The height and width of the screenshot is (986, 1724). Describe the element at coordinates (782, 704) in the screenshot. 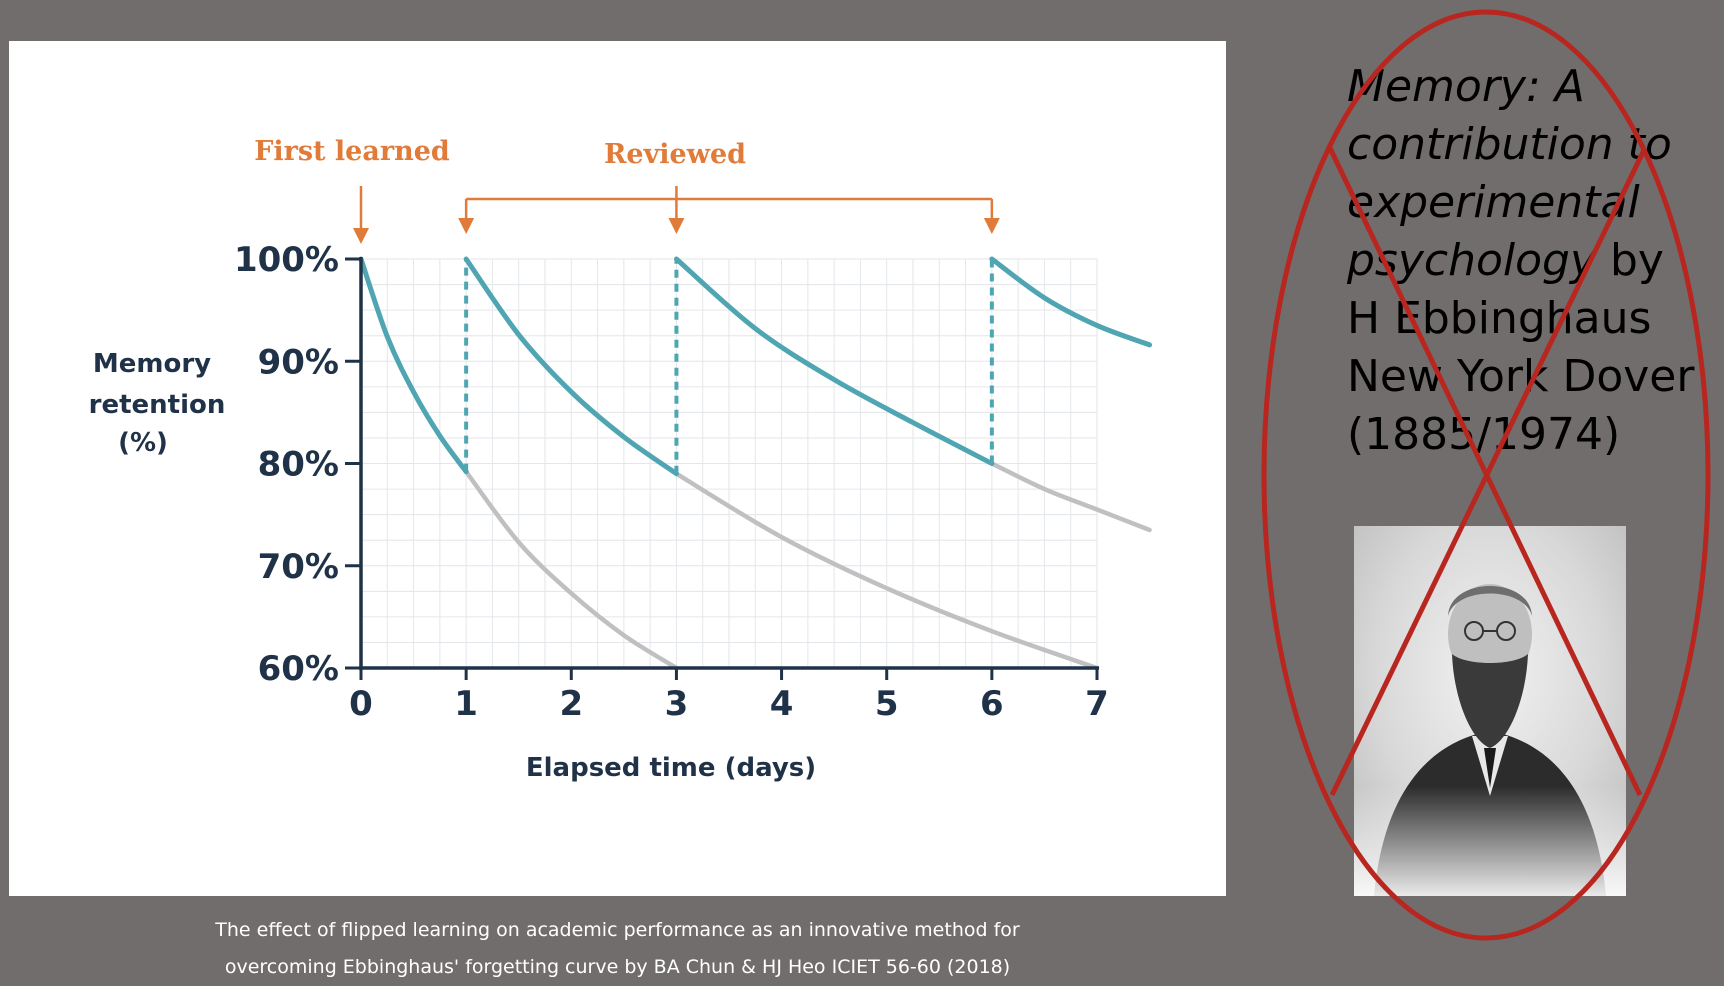

I see `x-tick-label: 4` at that location.